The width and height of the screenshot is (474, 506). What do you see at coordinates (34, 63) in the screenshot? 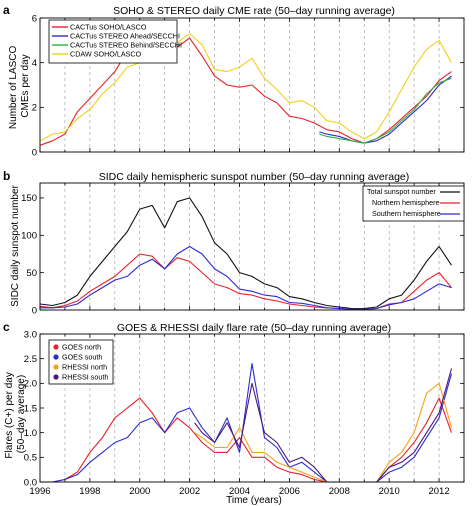
I see `y-tick-label: 4` at bounding box center [34, 63].